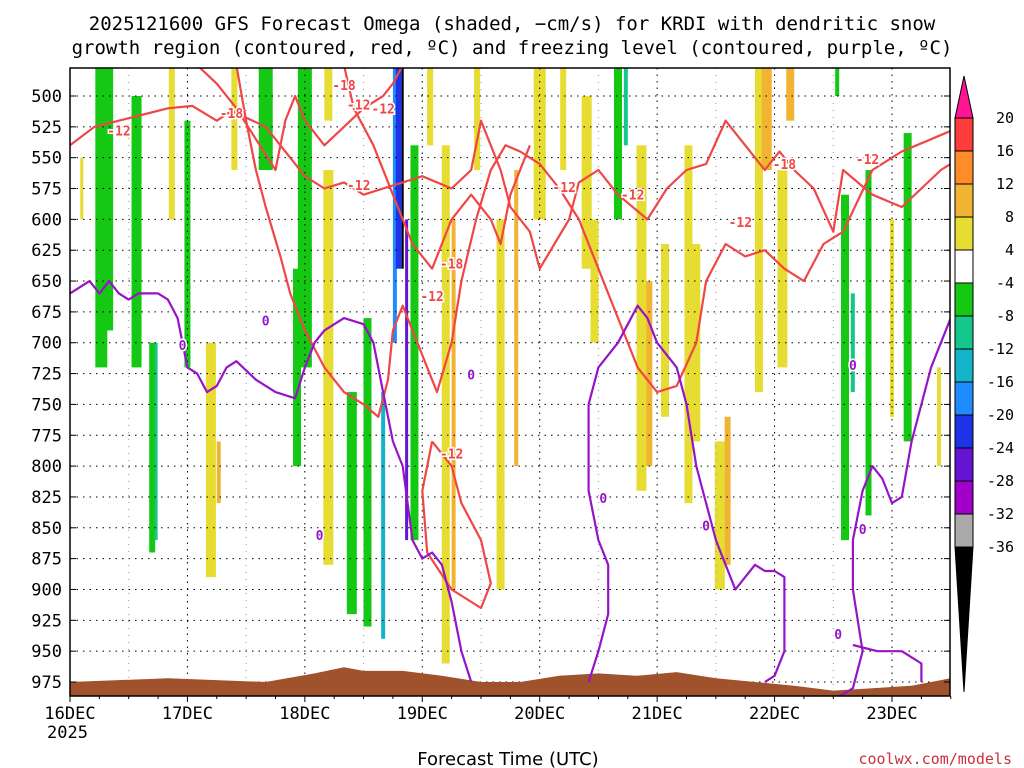  Describe the element at coordinates (706, 526) in the screenshot. I see `freezing-label-5: 0` at that location.